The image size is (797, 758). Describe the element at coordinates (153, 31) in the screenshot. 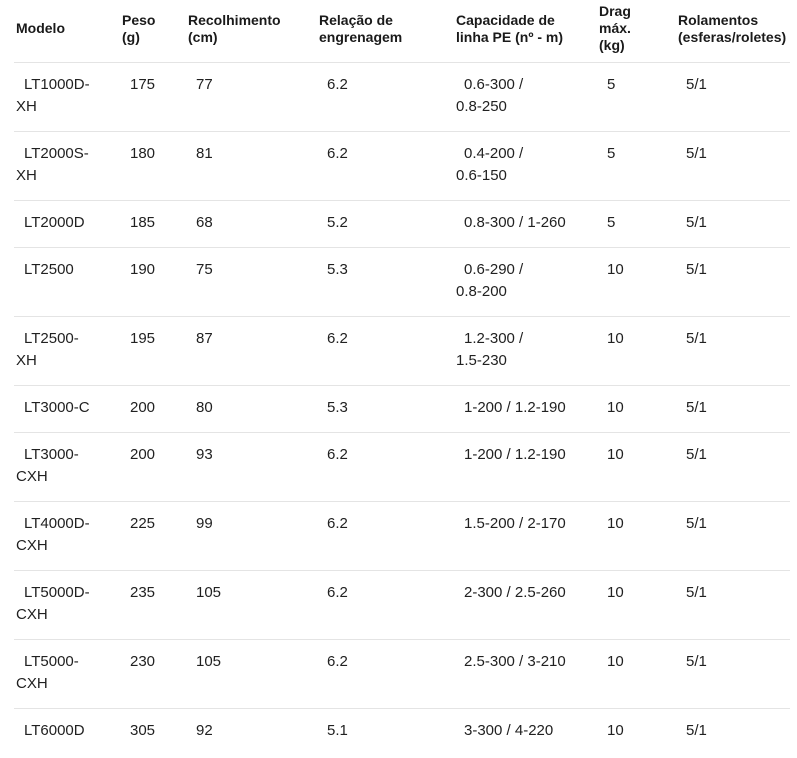

I see `column-header-peso: Peso (g)` at that location.